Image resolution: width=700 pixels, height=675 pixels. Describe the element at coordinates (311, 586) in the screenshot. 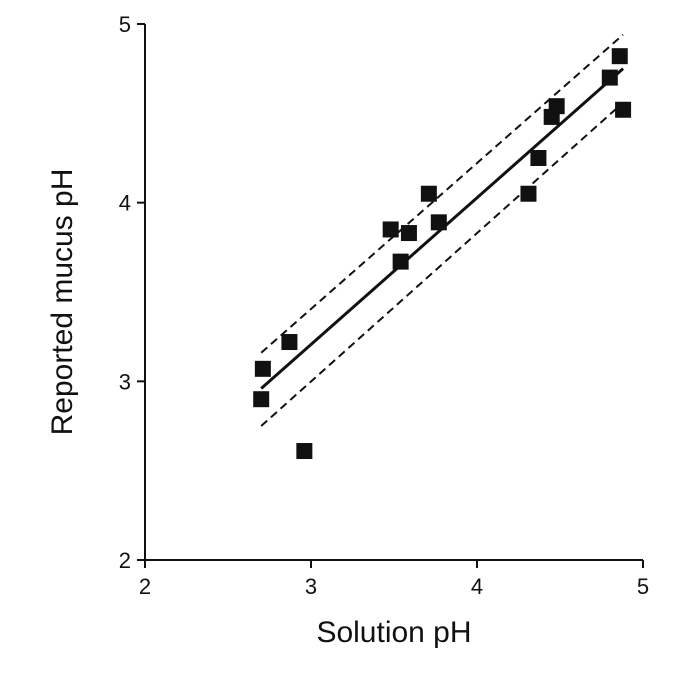

I see `x-tick-label: 3` at that location.